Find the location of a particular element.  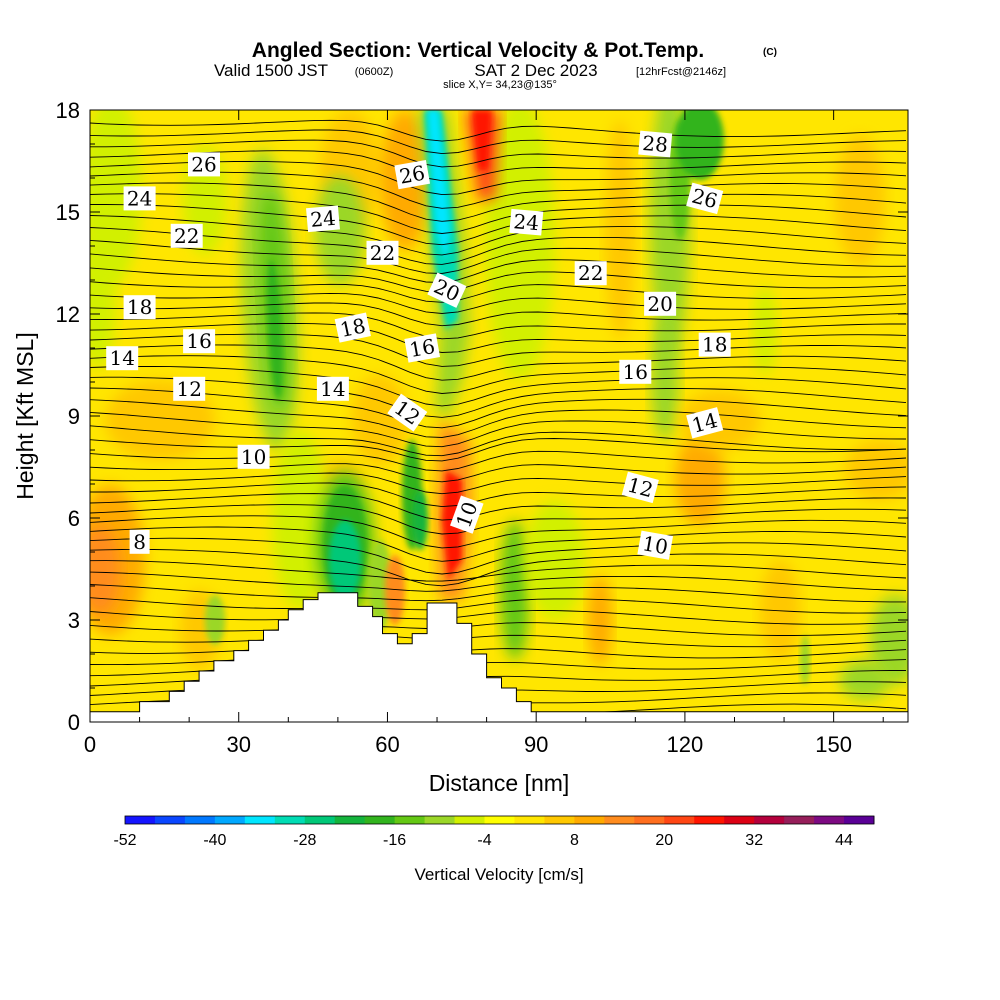

contour-label-text: 28 is located at coordinates (654, 144).